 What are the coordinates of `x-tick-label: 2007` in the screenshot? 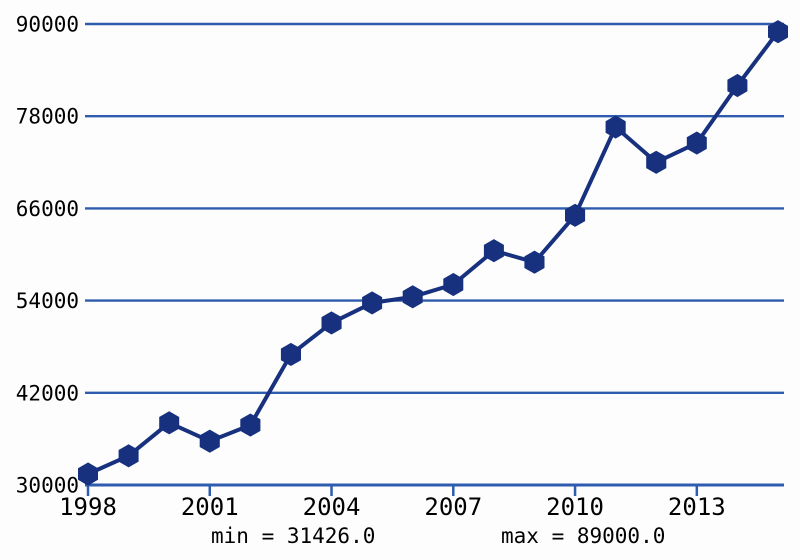 It's located at (453, 507).